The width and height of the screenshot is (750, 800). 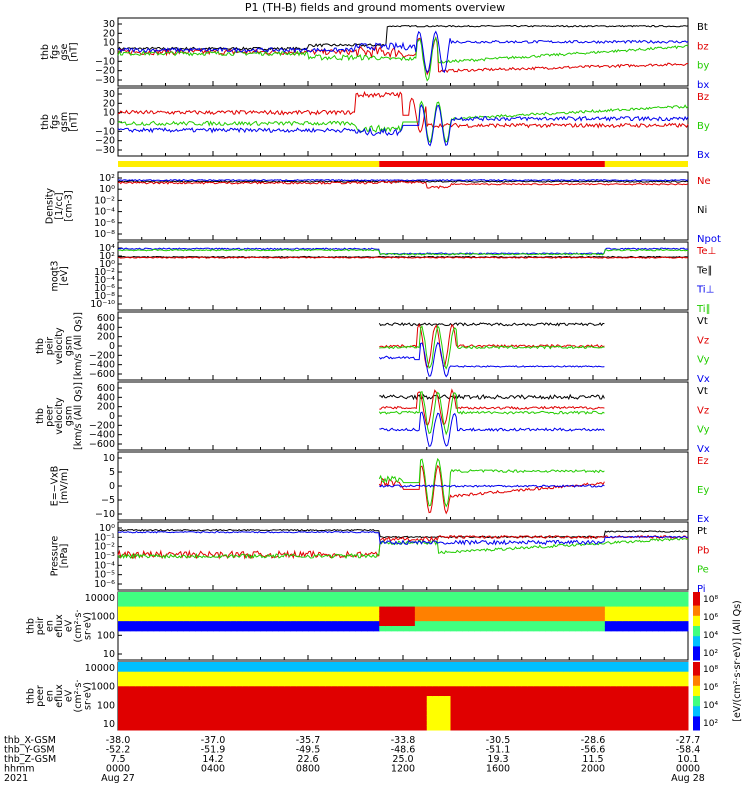 What do you see at coordinates (696, 638) in the screenshot?
I see `colorbar-swatch` at bounding box center [696, 638].